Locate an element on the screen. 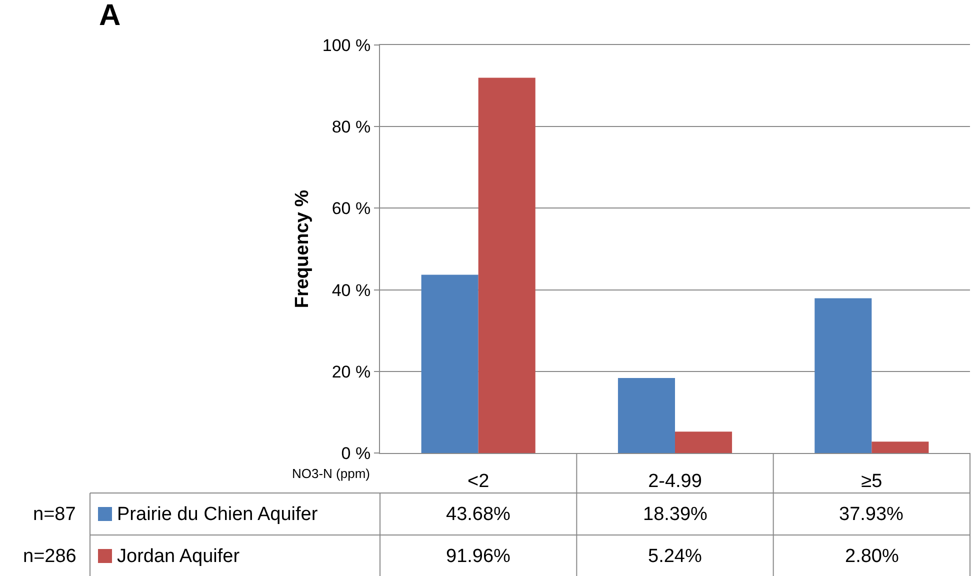  y-tick-label: 40 % is located at coordinates (351, 290).